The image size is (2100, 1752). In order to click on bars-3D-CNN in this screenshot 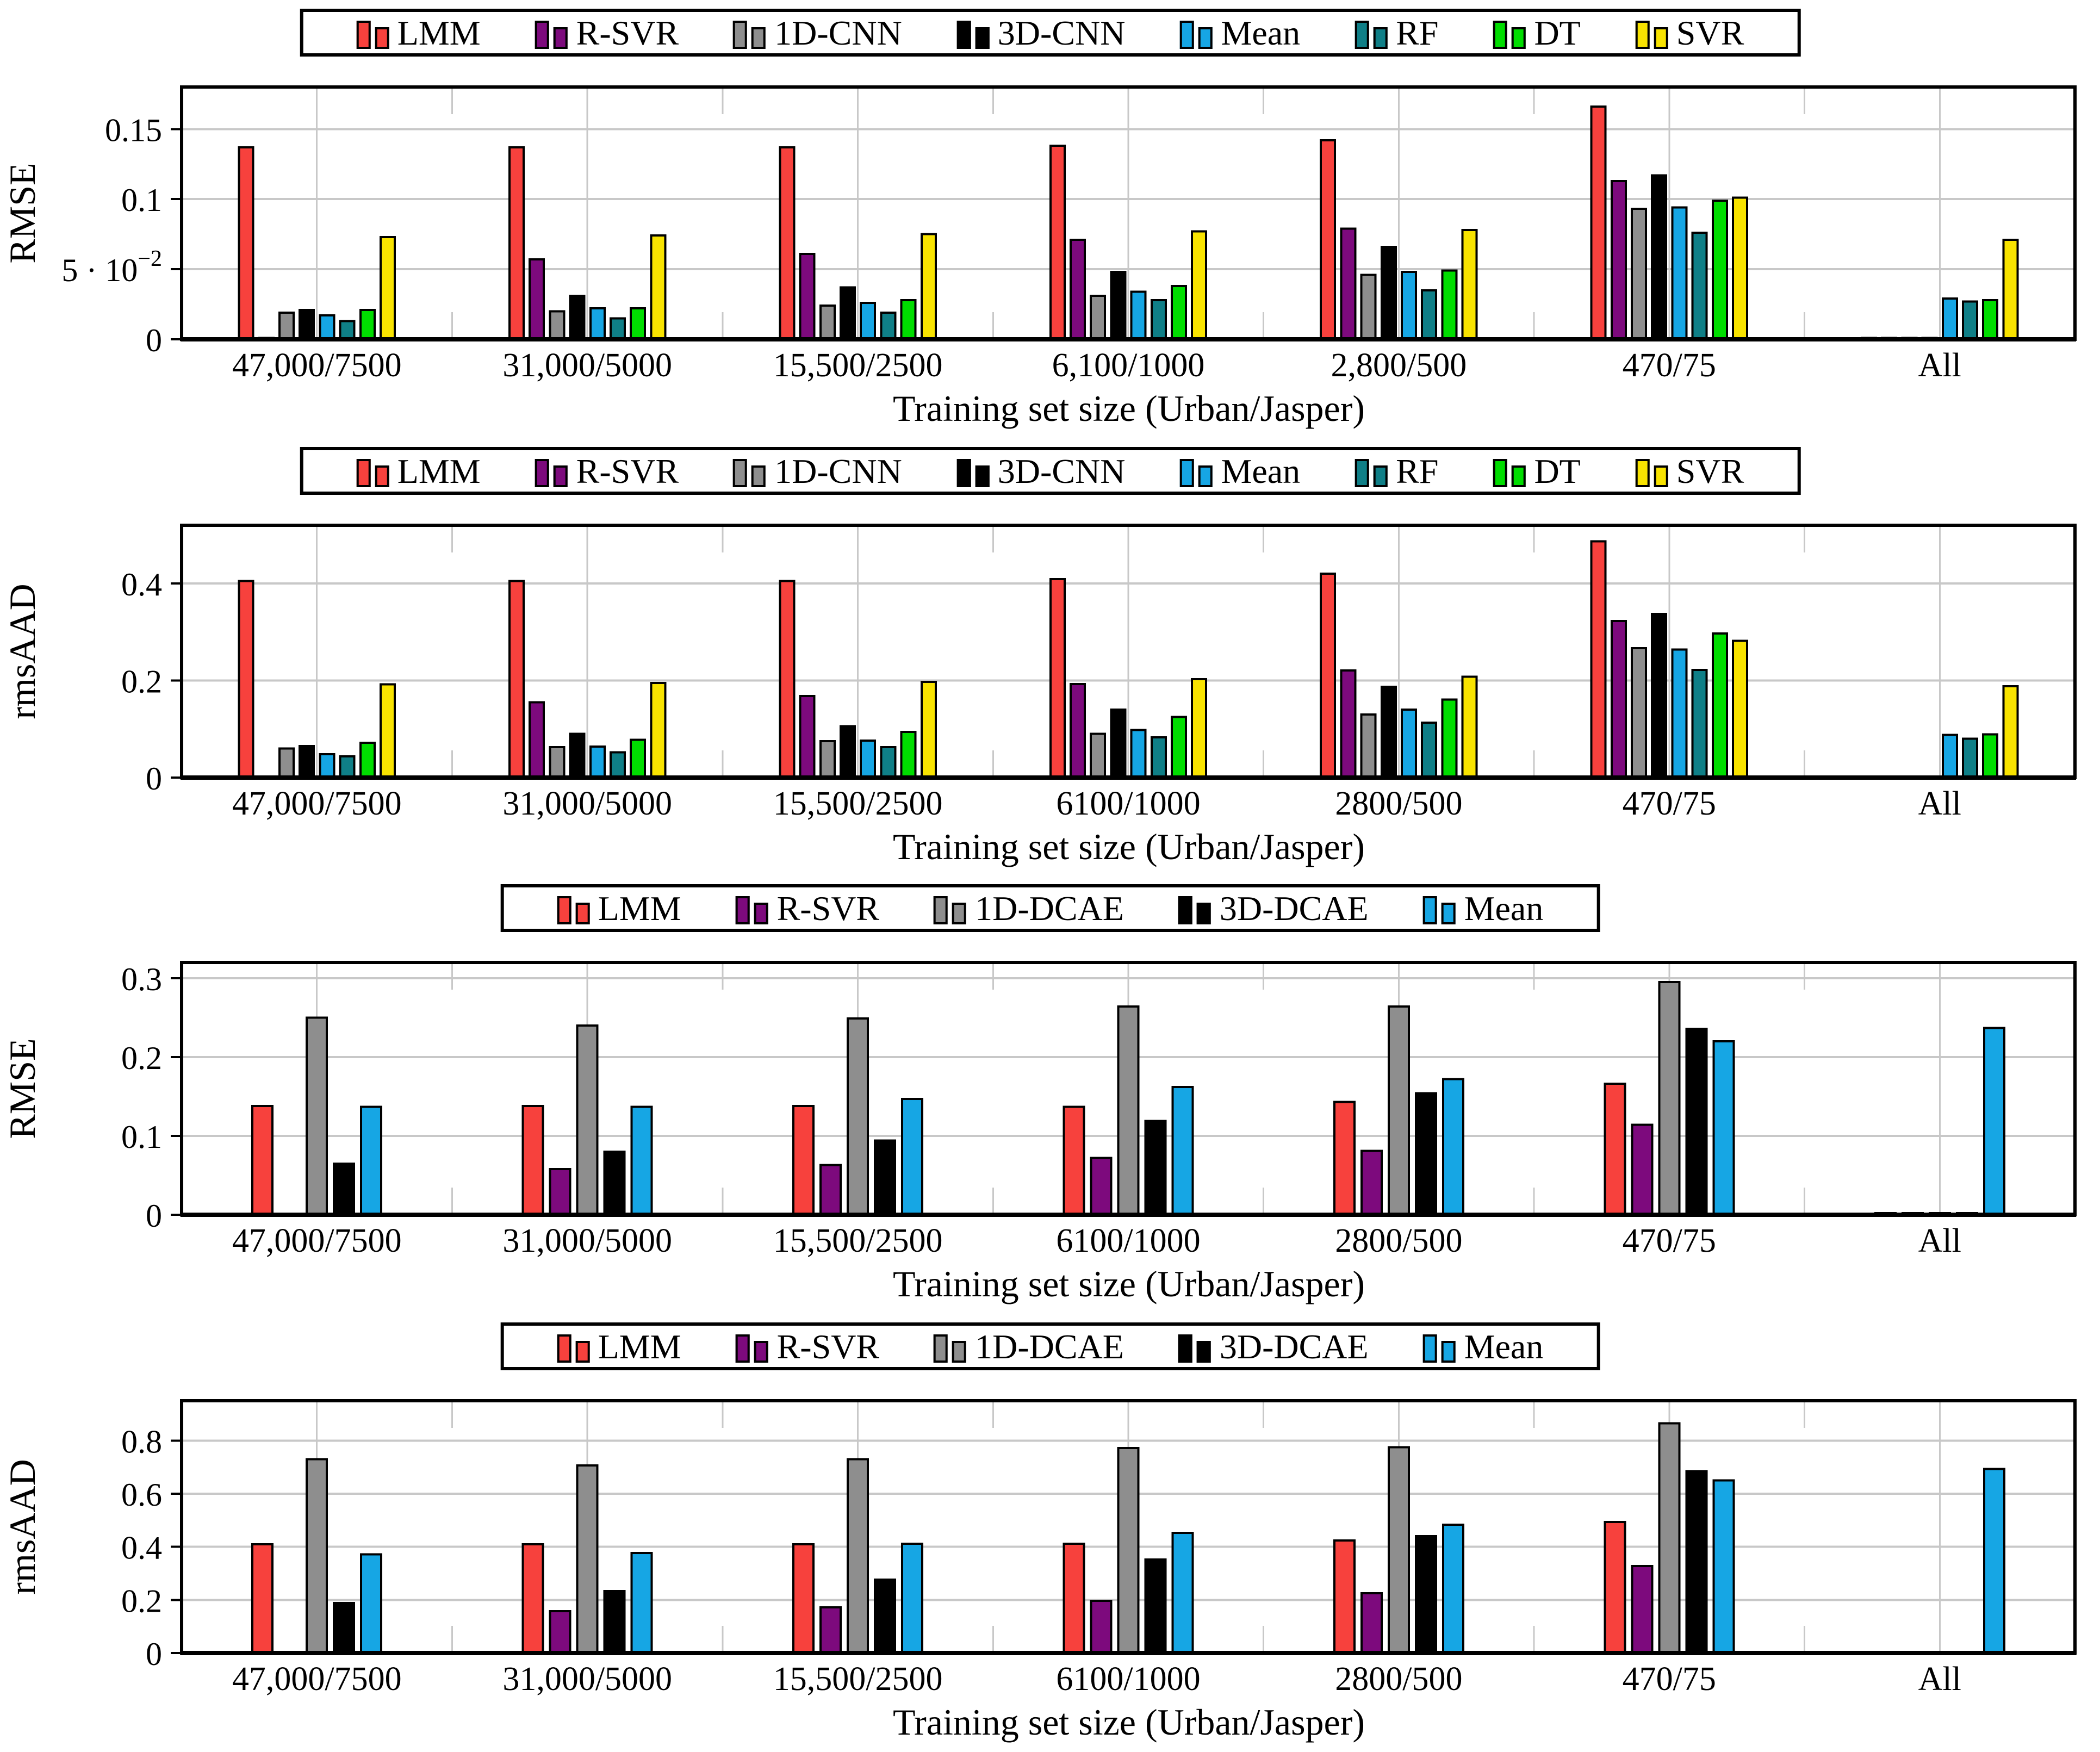, I will do `click(1119, 257)`.